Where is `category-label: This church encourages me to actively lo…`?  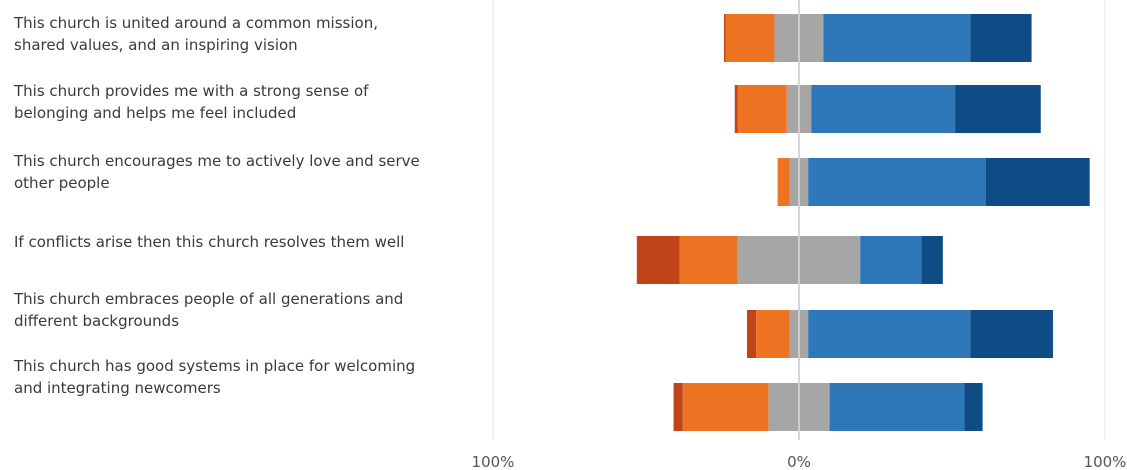
category-label: This church encourages me to actively lo… is located at coordinates (217, 172).